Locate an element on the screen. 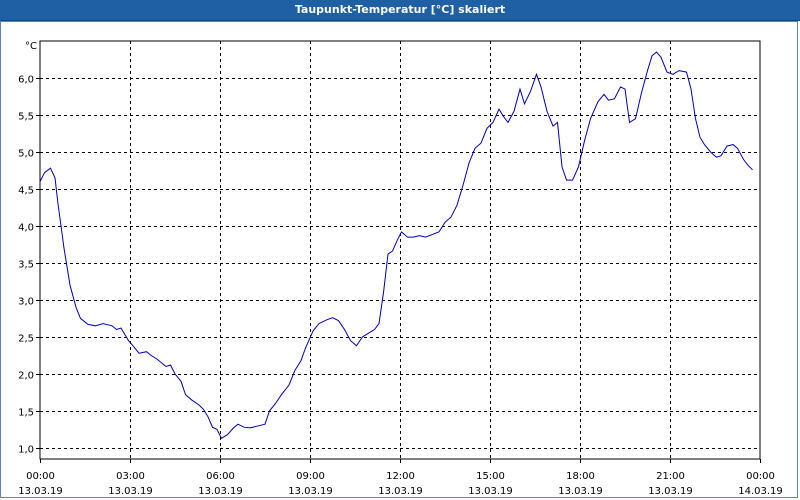 This screenshot has height=500, width=800. y-axis-labels: 1,0 1,5 2,0 2,5 3,0 3,5 4,0 4,5 5,0 5,5 6,0 is located at coordinates (26, 265).